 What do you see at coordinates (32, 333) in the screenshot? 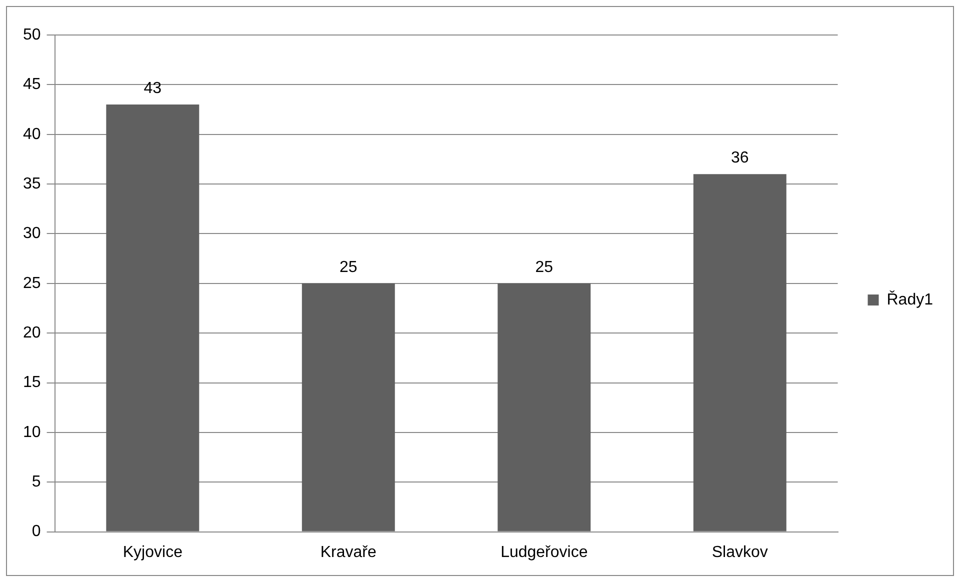
I see `y-tick-label: 20` at bounding box center [32, 333].